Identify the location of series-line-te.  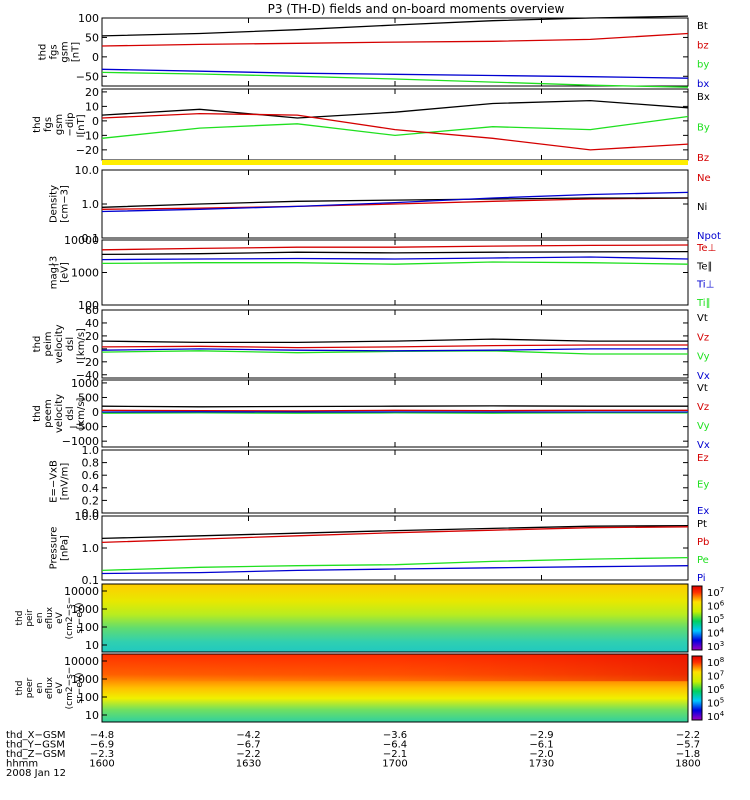
(395, 253).